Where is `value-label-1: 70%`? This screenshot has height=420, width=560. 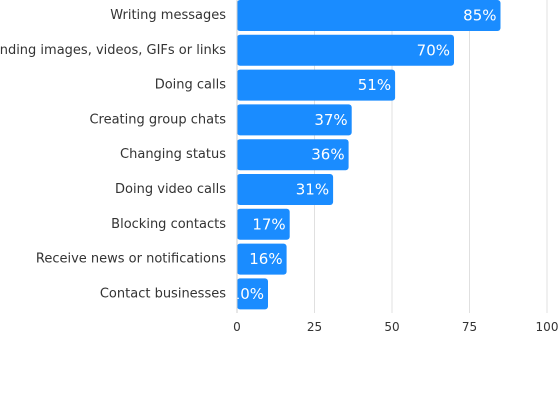
value-label-1: 70% is located at coordinates (433, 50).